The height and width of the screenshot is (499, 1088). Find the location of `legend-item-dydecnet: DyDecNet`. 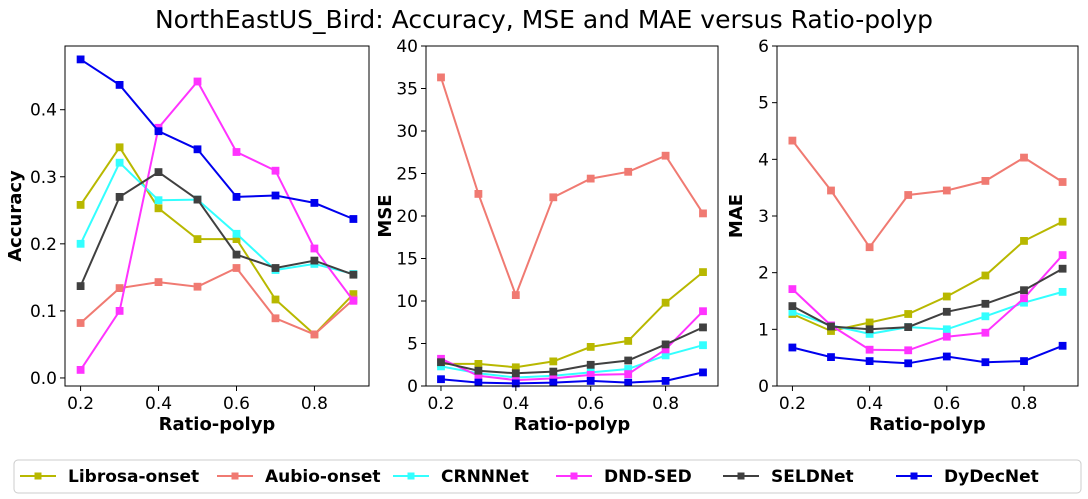

legend-item-dydecnet: DyDecNet is located at coordinates (967, 477).